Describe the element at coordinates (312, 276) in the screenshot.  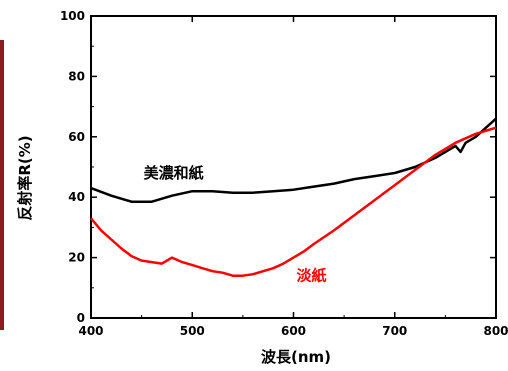
I see `series-label-2: 淡紙` at that location.